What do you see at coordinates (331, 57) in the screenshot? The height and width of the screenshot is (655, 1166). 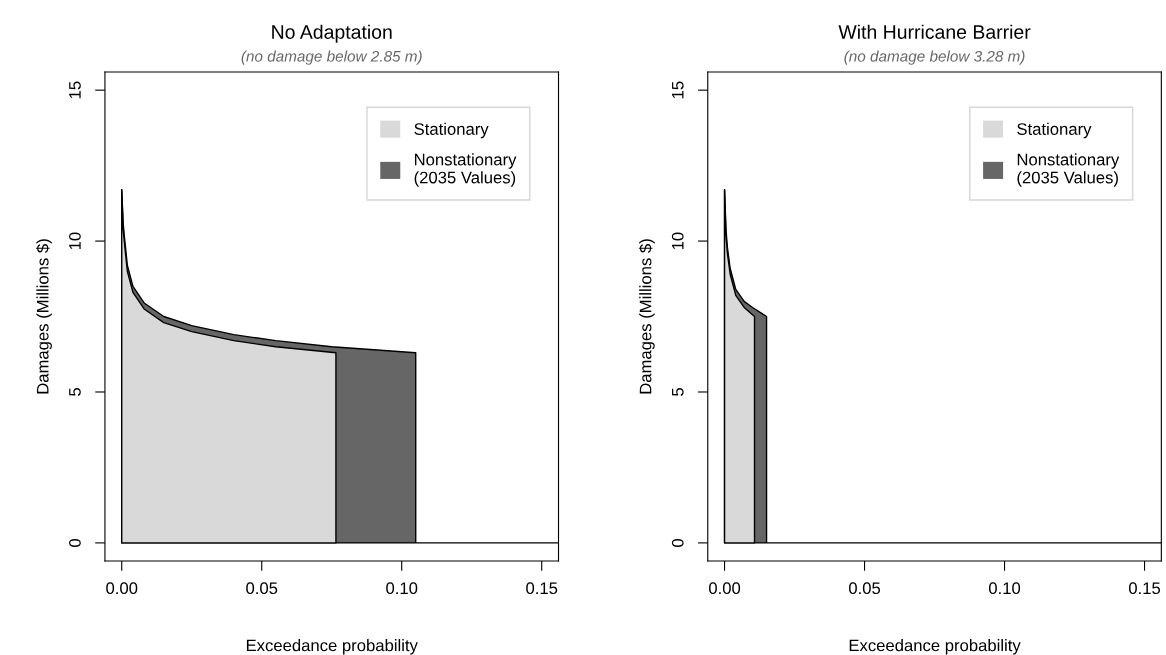 I see `chart-subtitle: (no damage below 2.85 m)` at bounding box center [331, 57].